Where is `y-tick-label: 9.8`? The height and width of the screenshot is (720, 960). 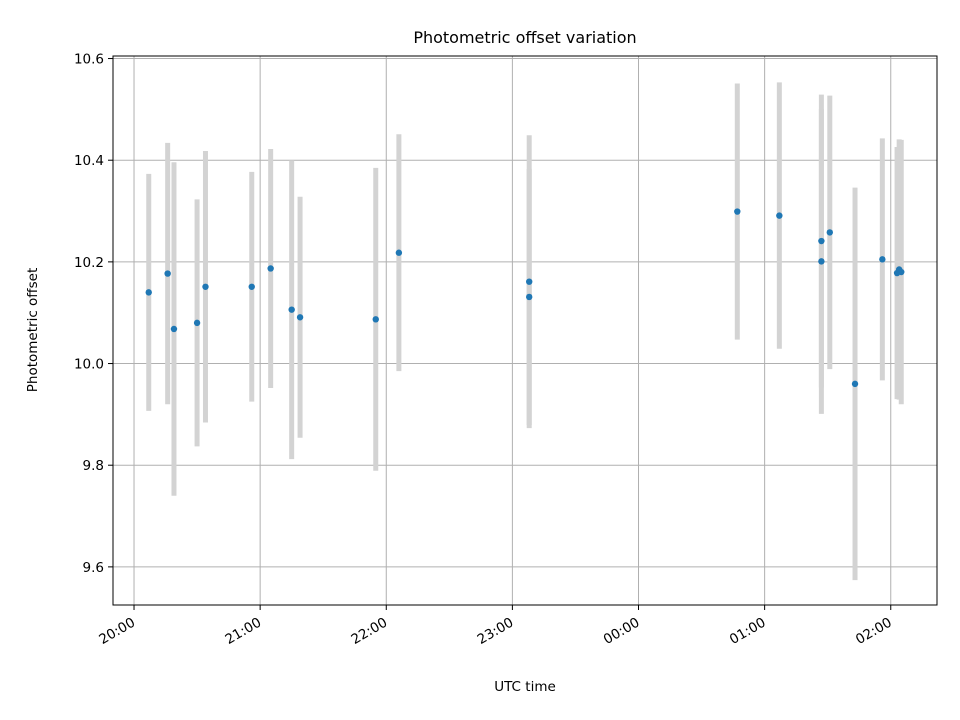
y-tick-label: 9.8 is located at coordinates (93, 466).